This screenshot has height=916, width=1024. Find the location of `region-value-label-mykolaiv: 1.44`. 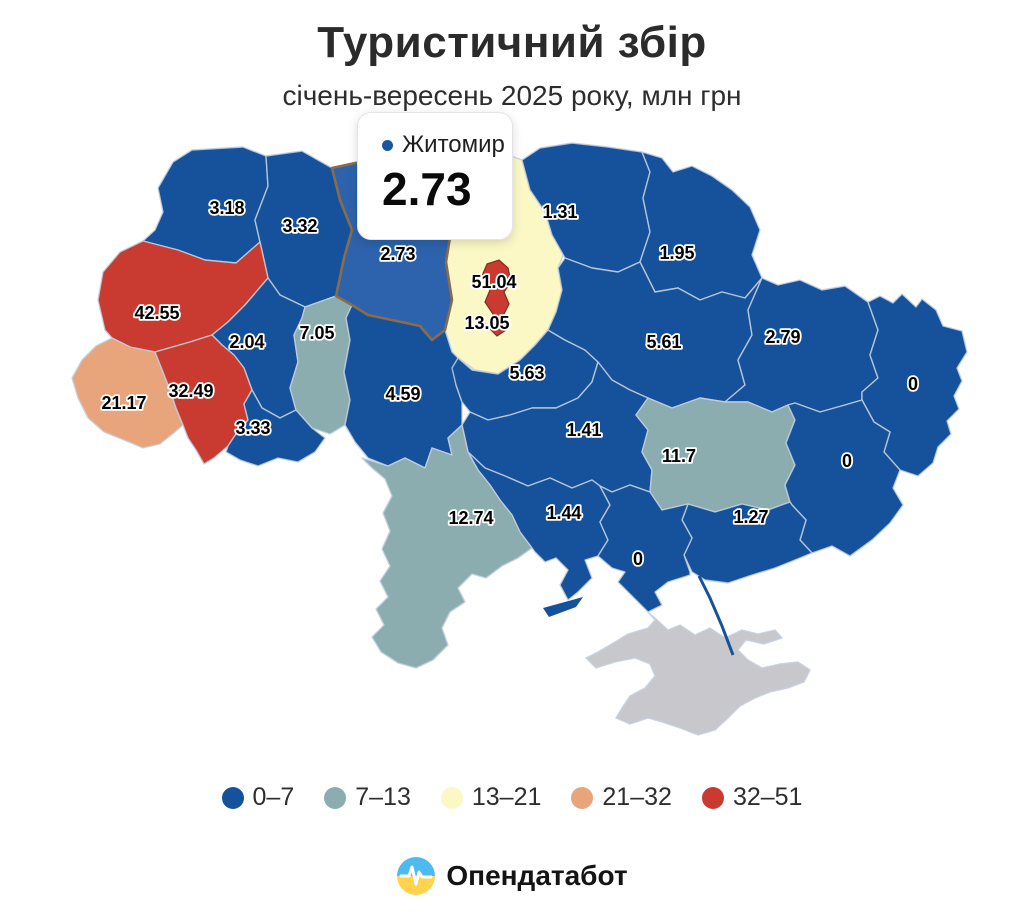

region-value-label-mykolaiv: 1.44 is located at coordinates (563, 513).